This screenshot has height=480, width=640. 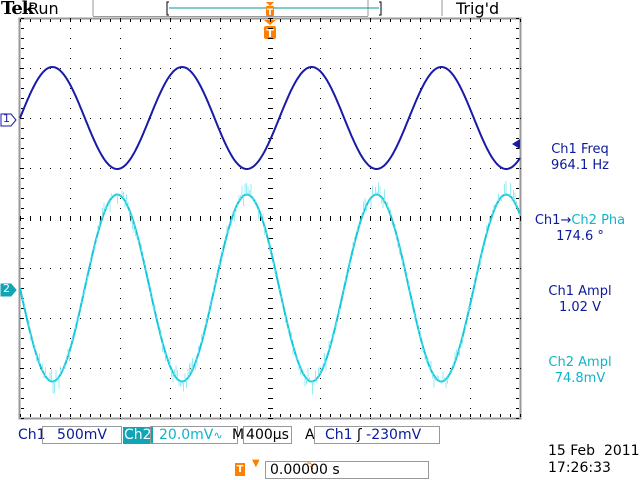 I want to click on measurement-ch2-ampl: Ch2 Ampl 74.8mV, so click(x=580, y=371).